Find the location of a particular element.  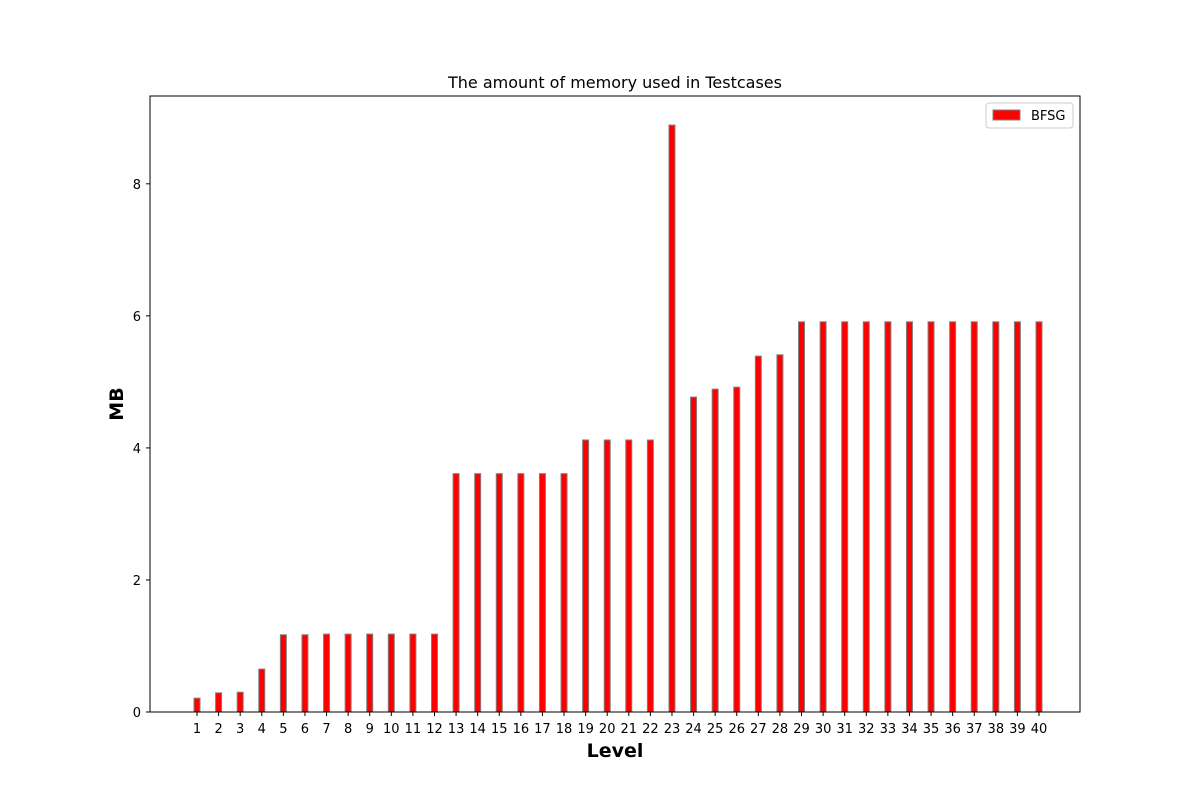

y-axis-label: MB is located at coordinates (117, 403).